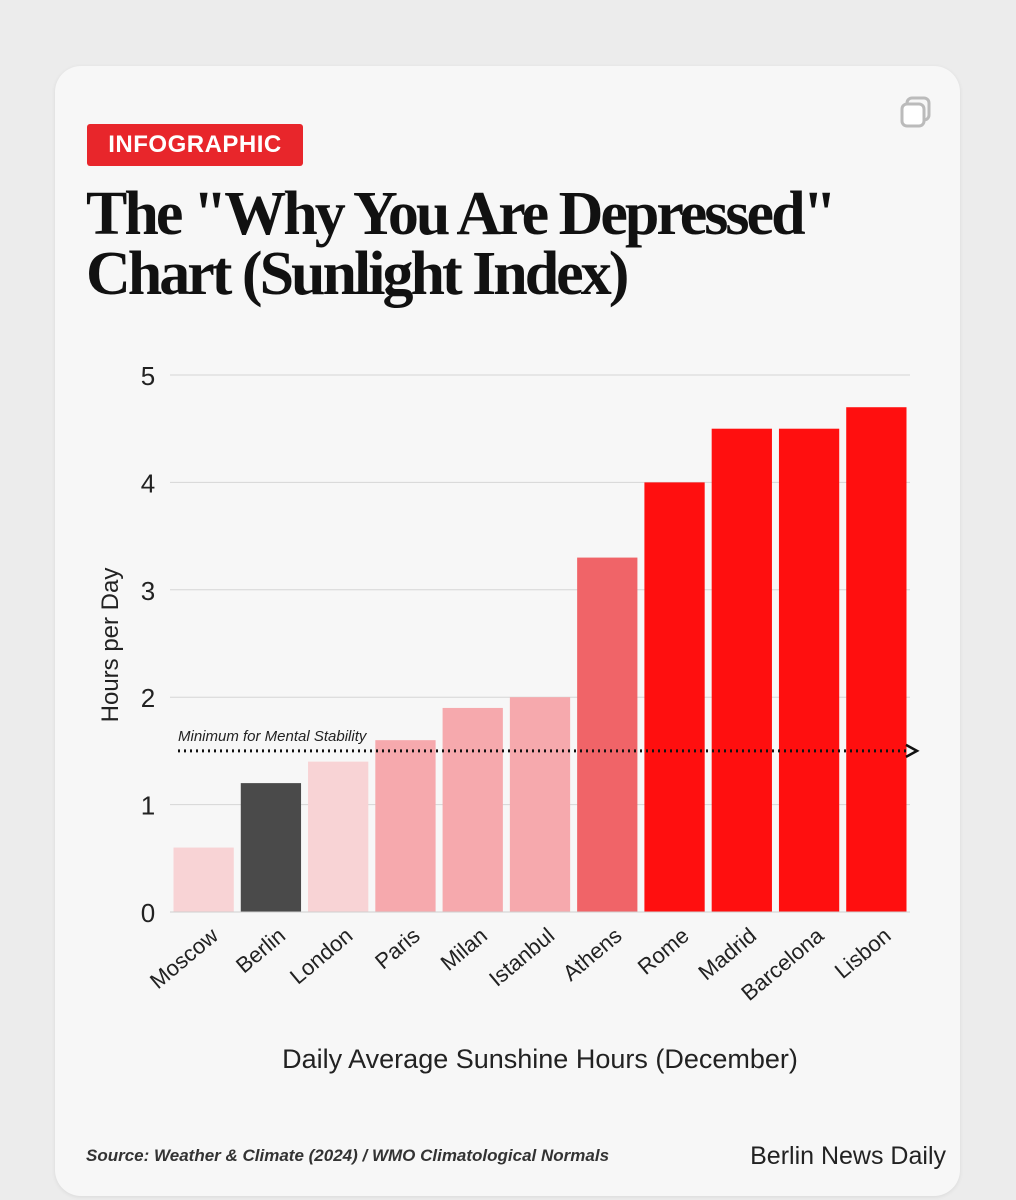 The width and height of the screenshot is (1016, 1200). What do you see at coordinates (741, 670) in the screenshot?
I see `bar-madrid` at bounding box center [741, 670].